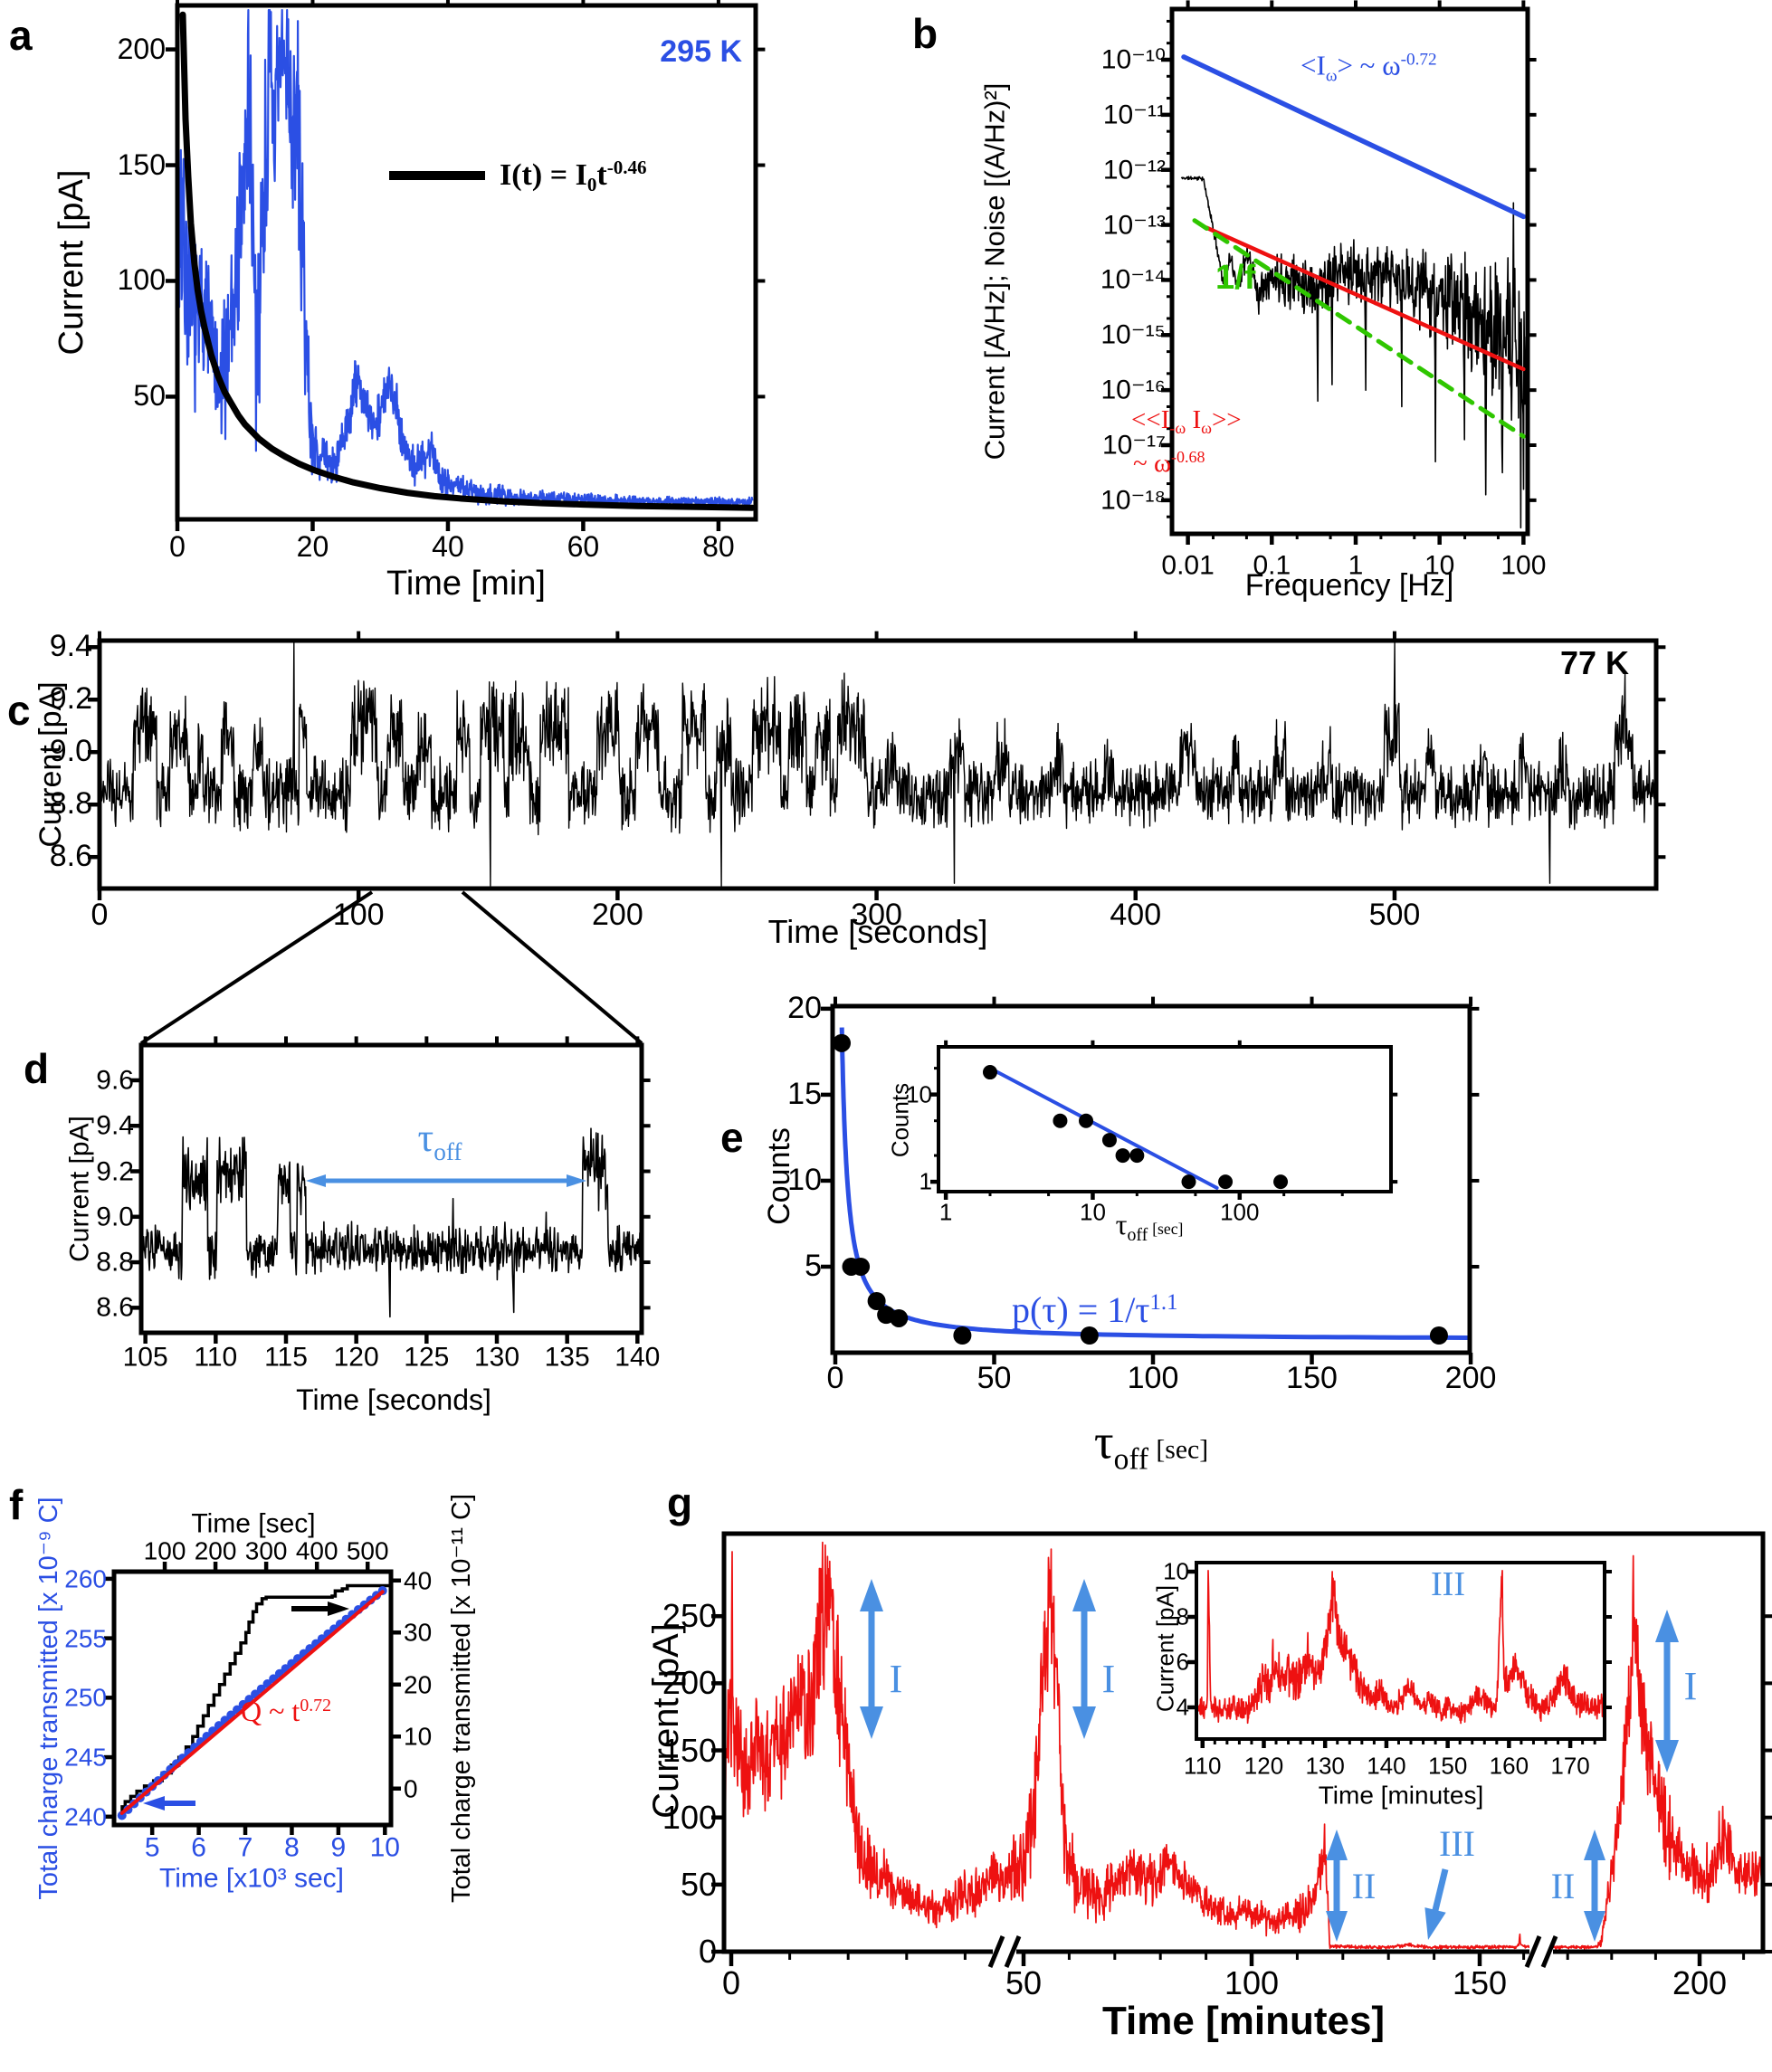 This screenshot has width=1772, height=2072. What do you see at coordinates (1243, 1745) in the screenshot?
I see `panel-g-chart` at bounding box center [1243, 1745].